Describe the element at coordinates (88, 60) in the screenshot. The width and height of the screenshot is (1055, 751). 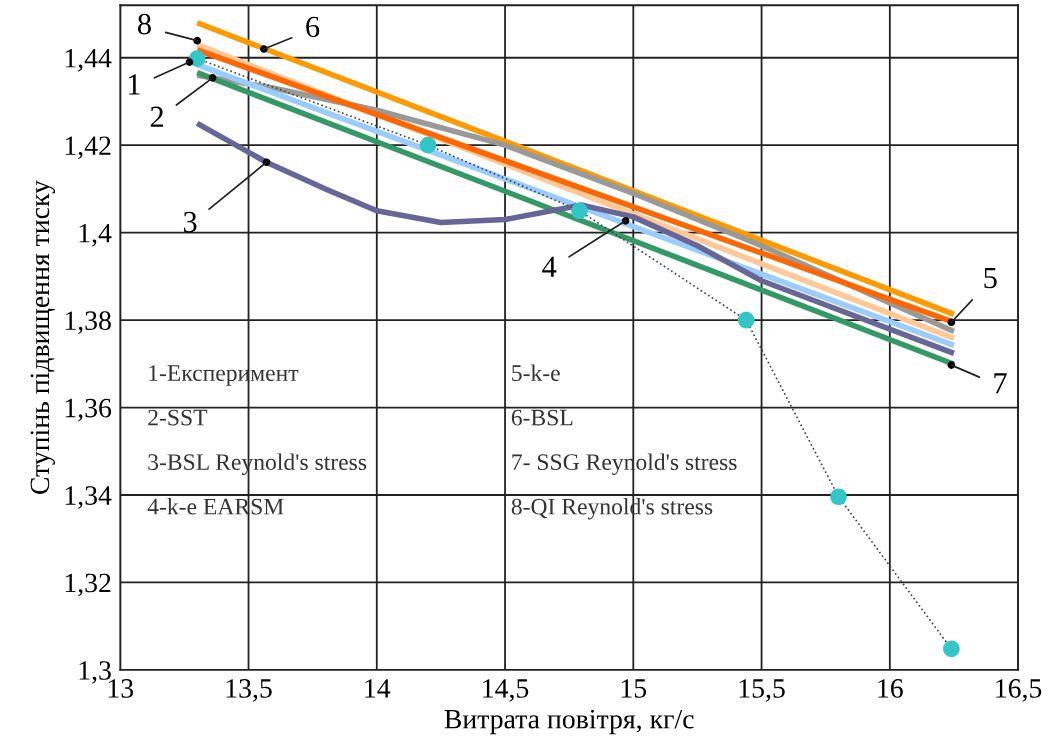
I see `y-tick-label: 1,44` at that location.